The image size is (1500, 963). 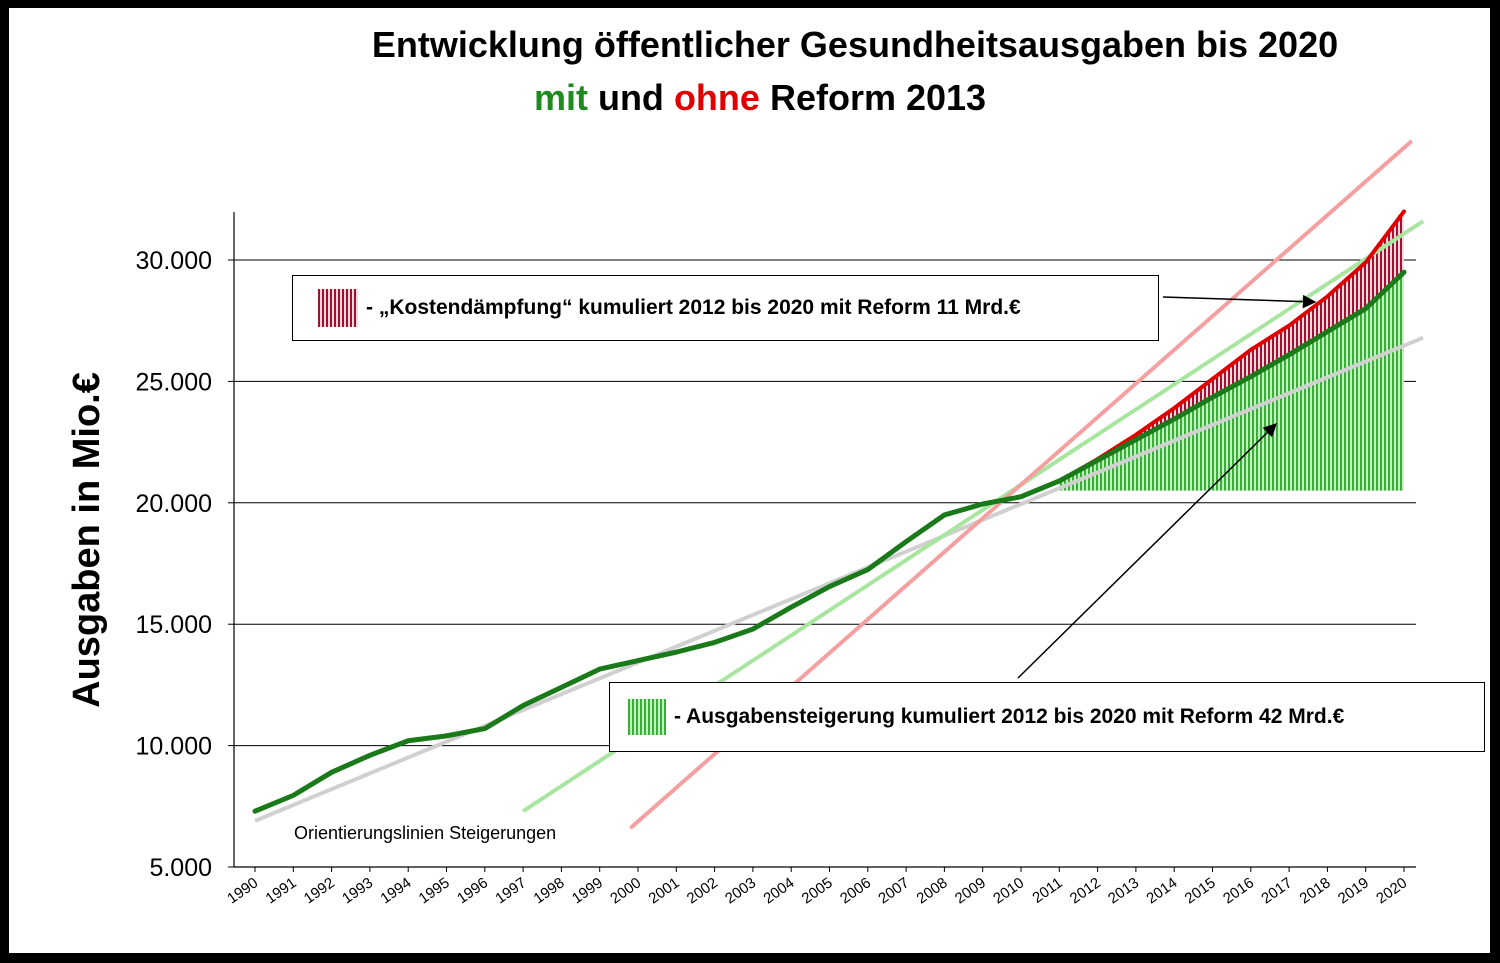 I want to click on x-tick-label: 2003, so click(x=740, y=890).